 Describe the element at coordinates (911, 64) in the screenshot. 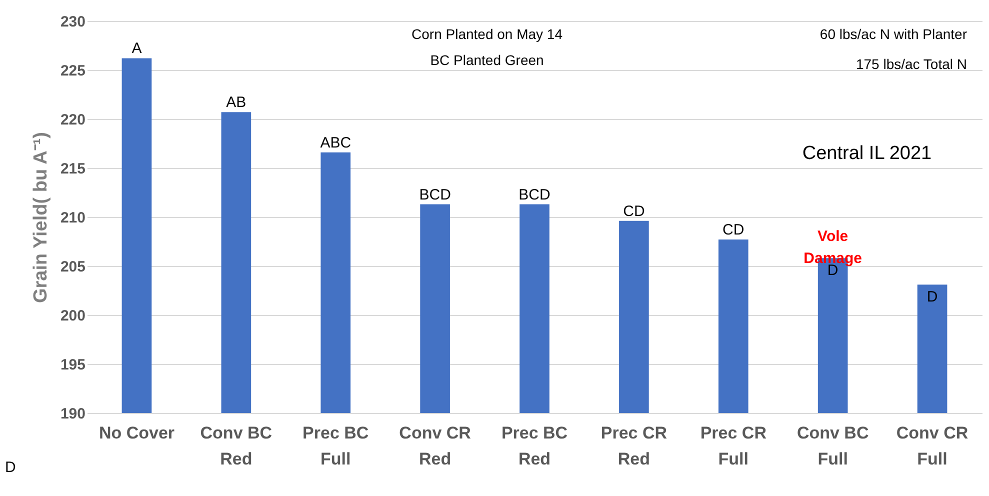

I see `annotation: 175 lbs/ac Total N` at that location.